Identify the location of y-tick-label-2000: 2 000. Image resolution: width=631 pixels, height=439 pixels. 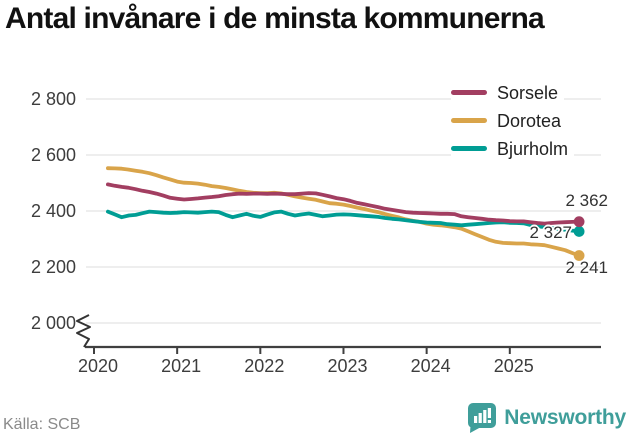
(53, 323).